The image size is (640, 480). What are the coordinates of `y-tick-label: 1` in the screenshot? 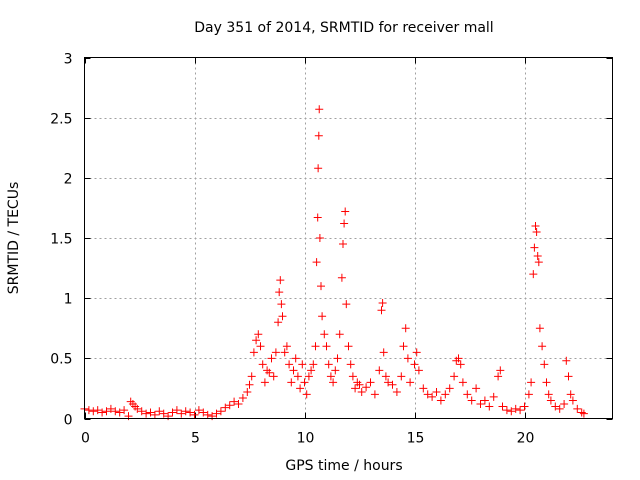 It's located at (68, 300).